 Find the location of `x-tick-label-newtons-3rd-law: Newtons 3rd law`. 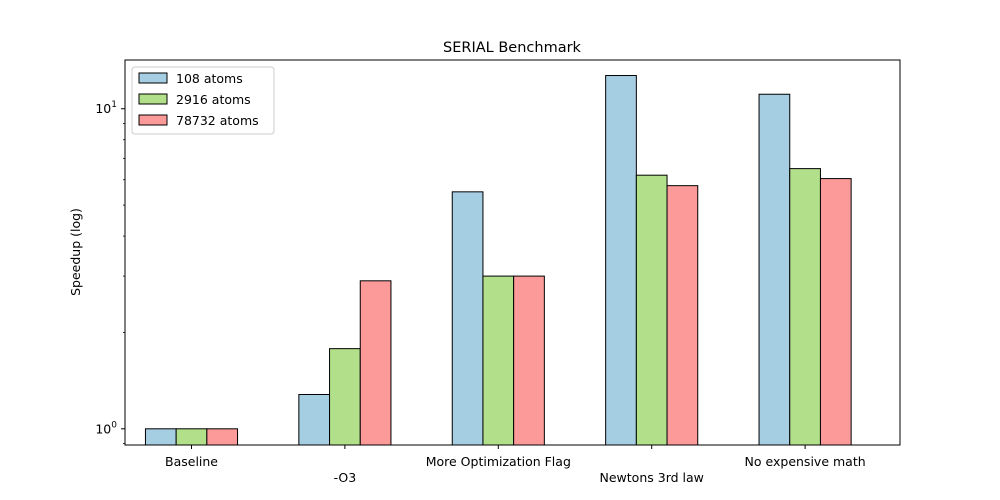

x-tick-label-newtons-3rd-law: Newtons 3rd law is located at coordinates (652, 477).